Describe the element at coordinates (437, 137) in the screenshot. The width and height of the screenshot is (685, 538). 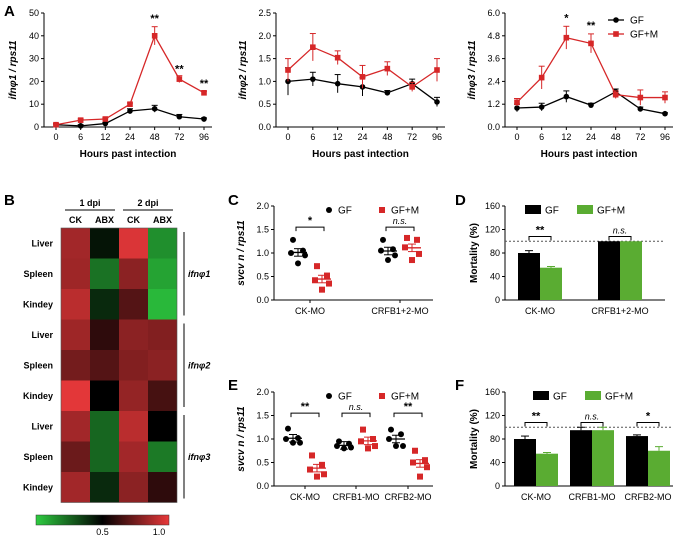
I see `x-tick-label: 96` at that location.